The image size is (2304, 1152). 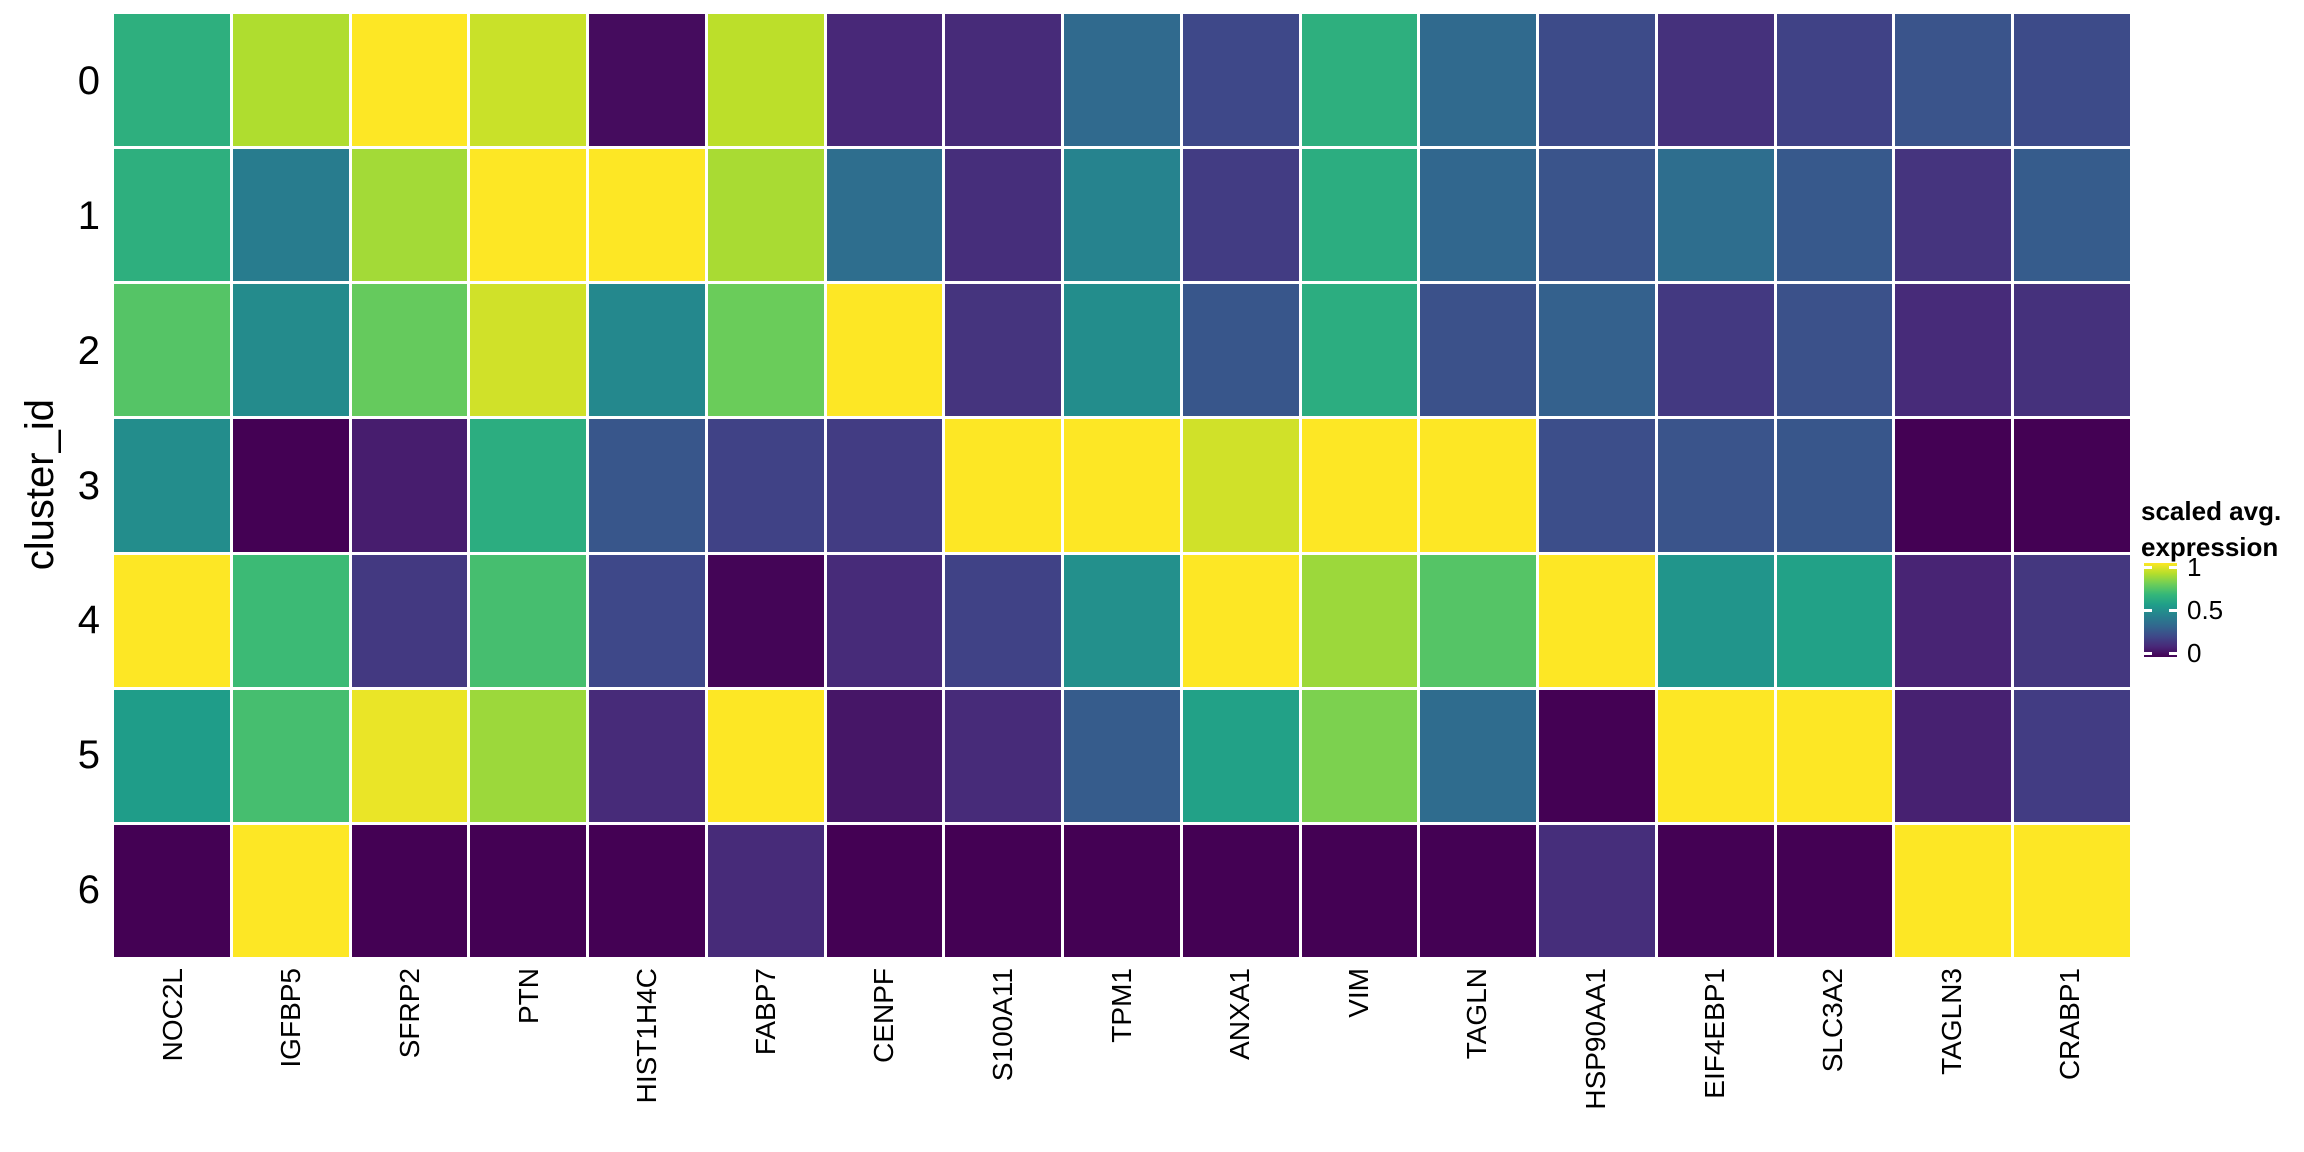 I want to click on gene-tick-label: NOC2L, so click(x=173, y=1060).